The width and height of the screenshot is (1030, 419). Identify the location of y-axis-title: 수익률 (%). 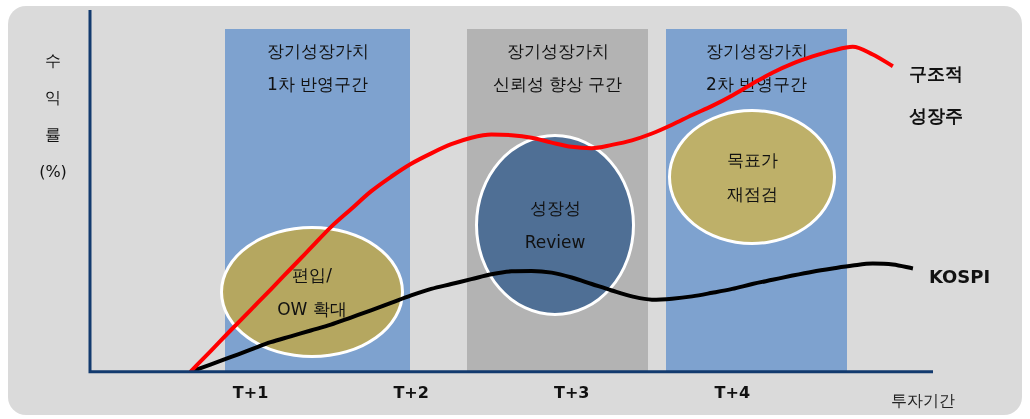
(53, 116).